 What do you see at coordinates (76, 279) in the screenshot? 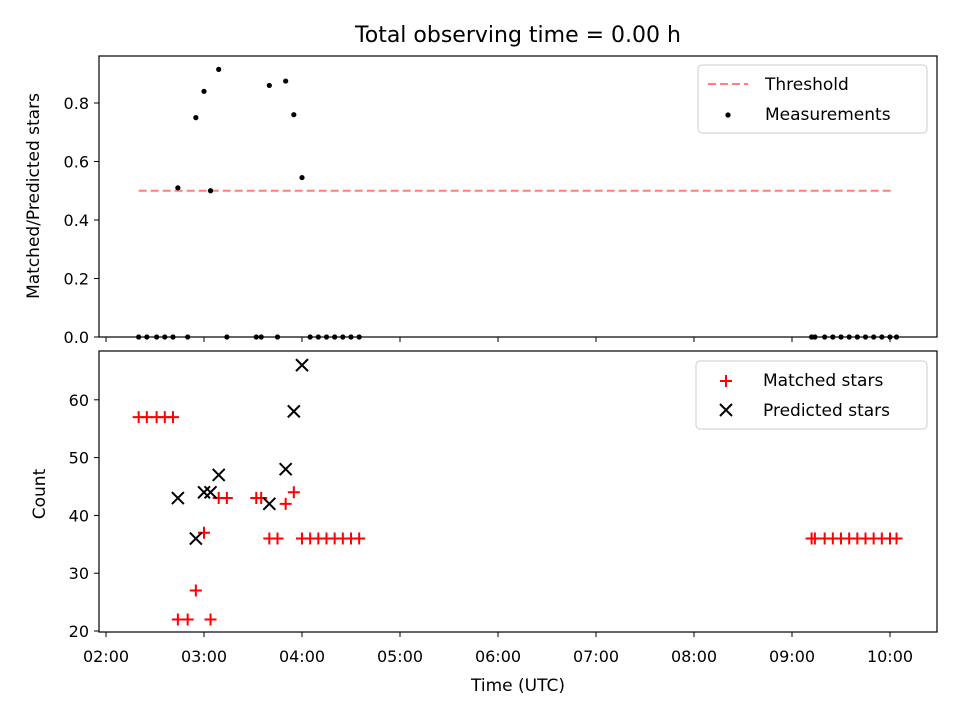
I see `top-y-tick-label: 0.2` at bounding box center [76, 279].